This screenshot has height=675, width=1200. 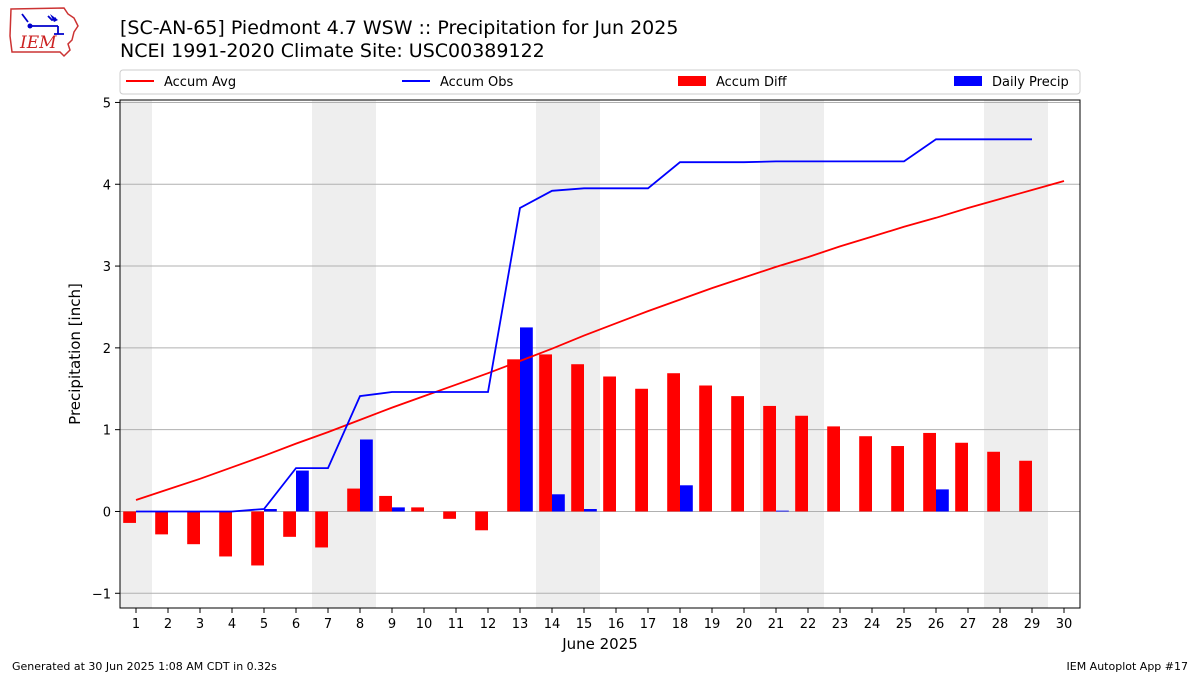 I want to click on x-tick-label: 21, so click(x=776, y=624).